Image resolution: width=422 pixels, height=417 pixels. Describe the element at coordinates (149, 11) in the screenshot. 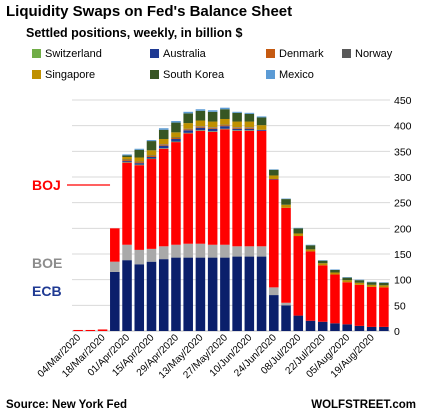

I see `chart-title: Liquidity Swaps on Fed's Balance Sheet` at that location.